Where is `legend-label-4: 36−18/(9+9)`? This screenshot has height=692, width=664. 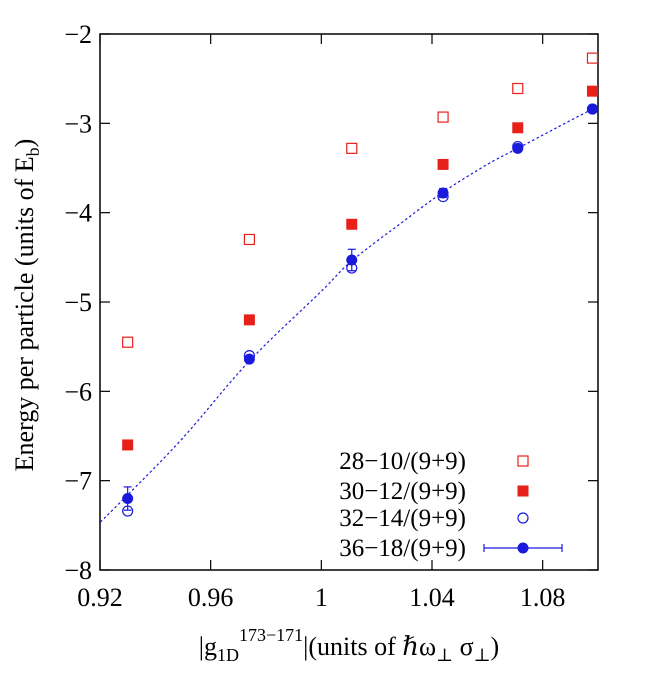
legend-label-4: 36−18/(9+9) is located at coordinates (402, 548).